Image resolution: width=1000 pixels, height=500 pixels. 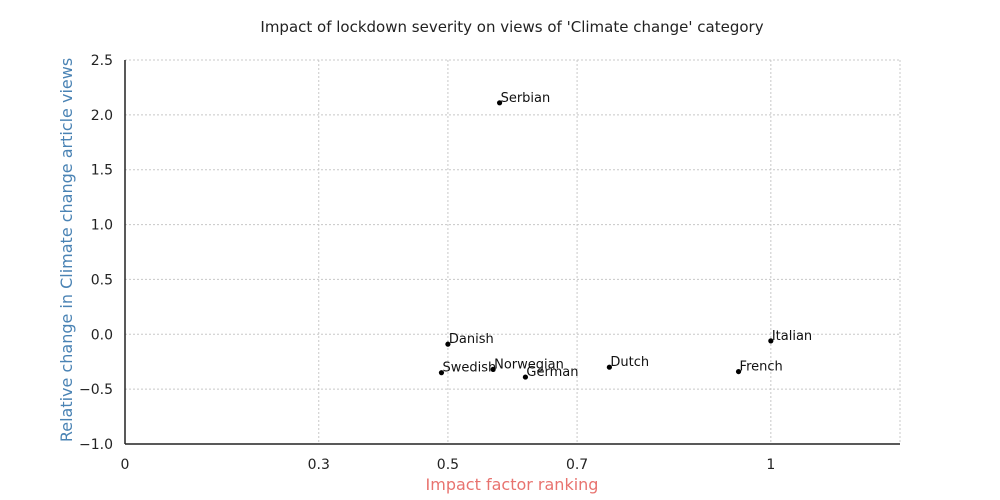 I want to click on point-label: Italian, so click(x=792, y=336).